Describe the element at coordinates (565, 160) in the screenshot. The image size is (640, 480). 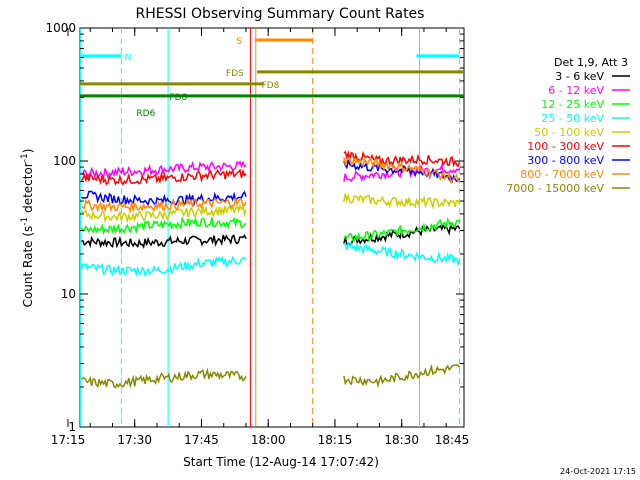
I see `legend-label-300-800-kev: 300 - 800 keV` at that location.